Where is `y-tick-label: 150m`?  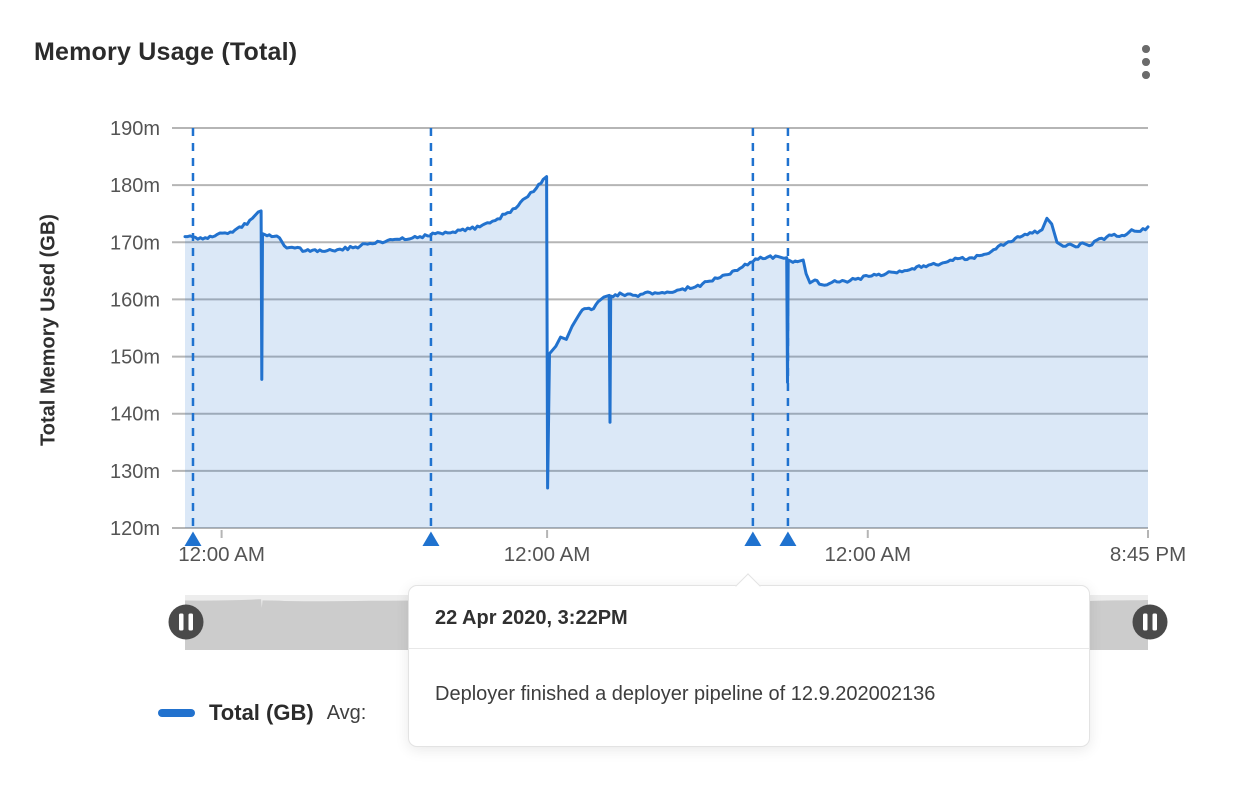 y-tick-label: 150m is located at coordinates (135, 358).